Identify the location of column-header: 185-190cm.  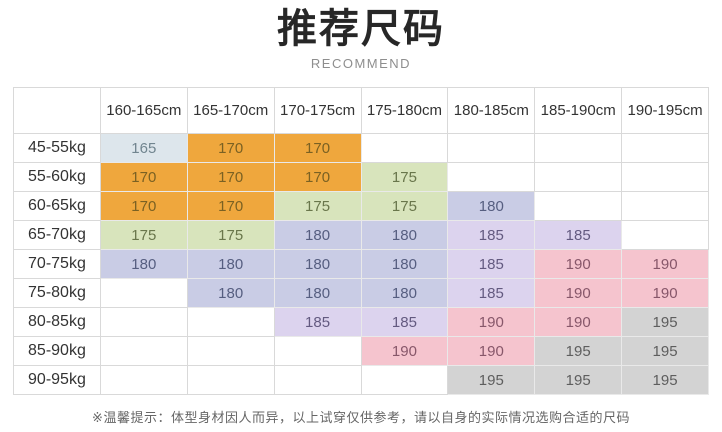
(578, 110).